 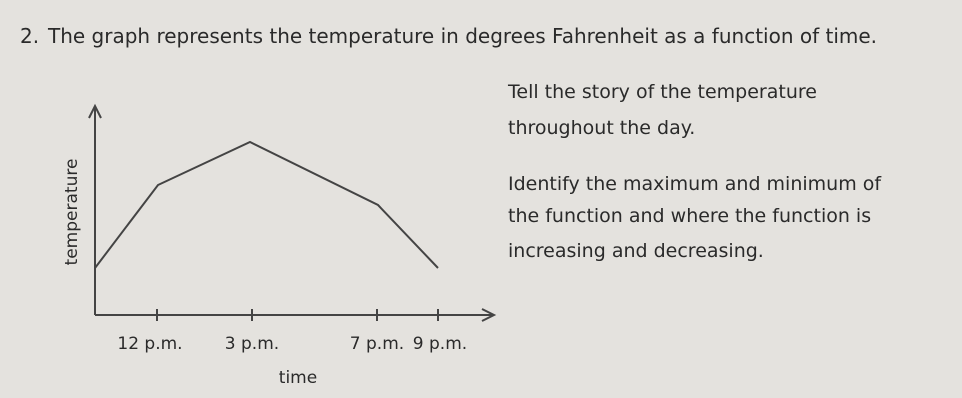 What do you see at coordinates (440, 344) in the screenshot?
I see `x-tick-label: 9 p.m.` at bounding box center [440, 344].